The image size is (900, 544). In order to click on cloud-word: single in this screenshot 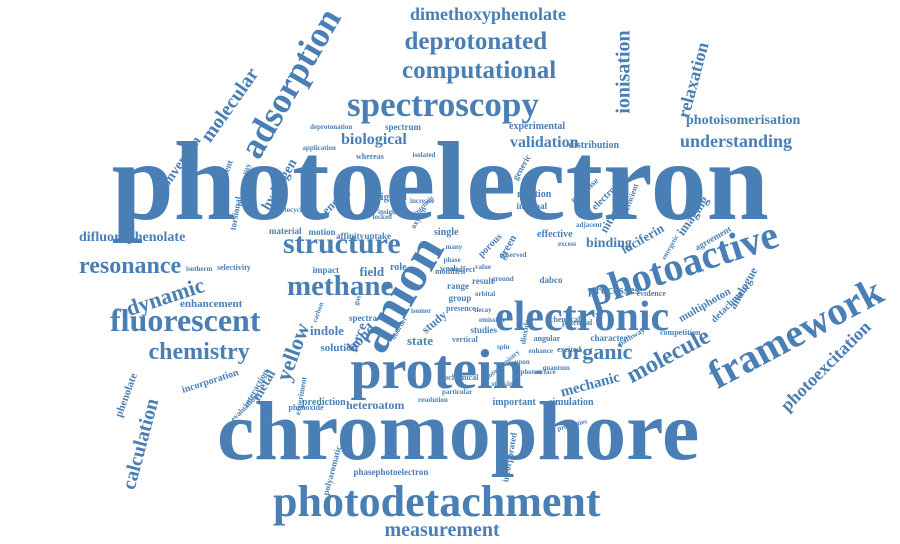, I will do `click(446, 232)`.